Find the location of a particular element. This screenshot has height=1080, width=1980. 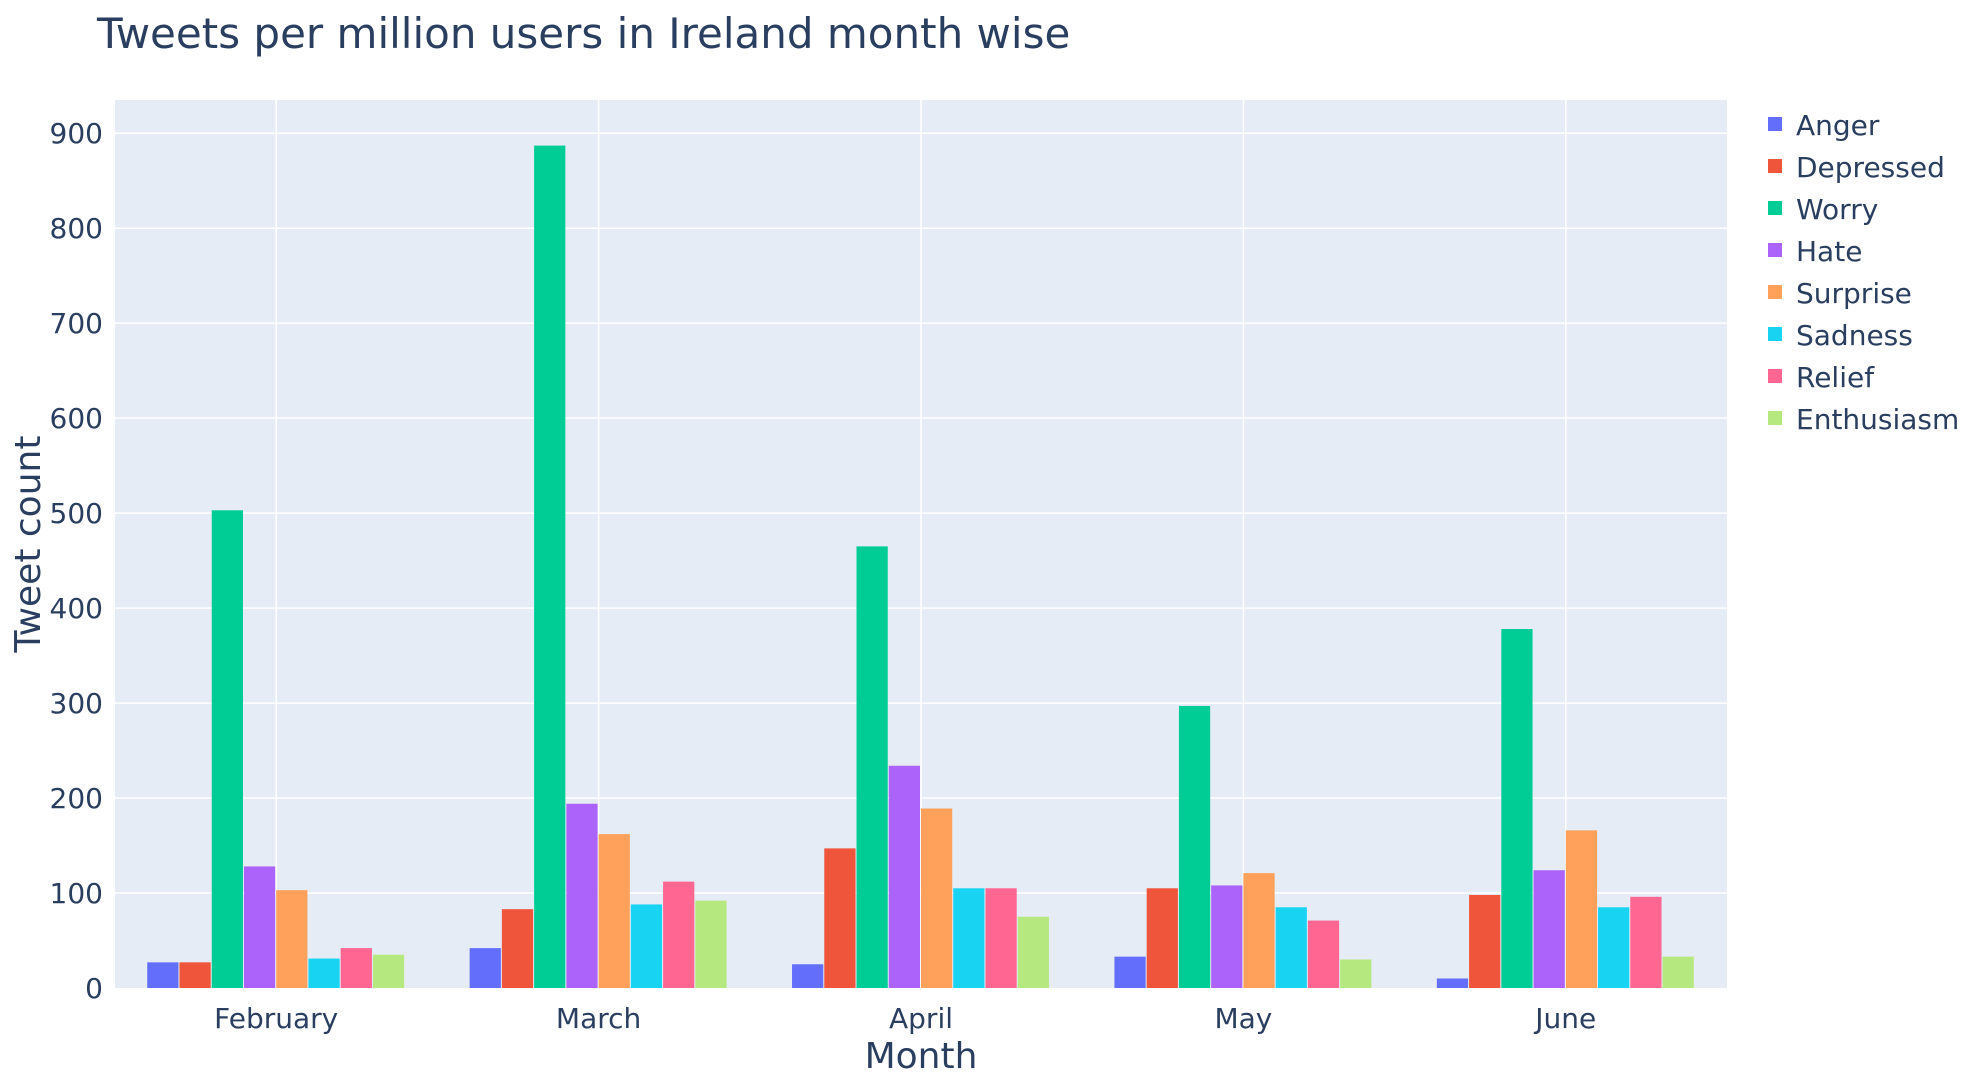

x-tick-label: June is located at coordinates (1564, 1018).